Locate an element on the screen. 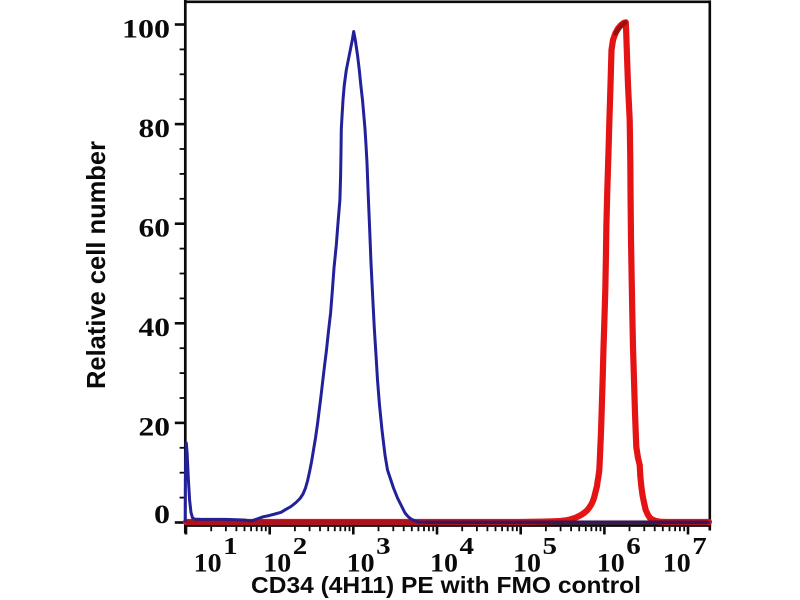 The width and height of the screenshot is (800, 600). svg-text: Relative cell number is located at coordinates (96, 265).